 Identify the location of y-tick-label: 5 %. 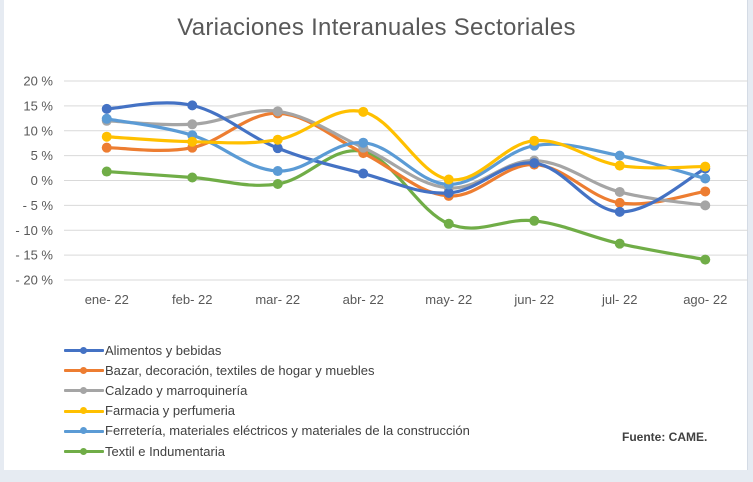
(42, 155).